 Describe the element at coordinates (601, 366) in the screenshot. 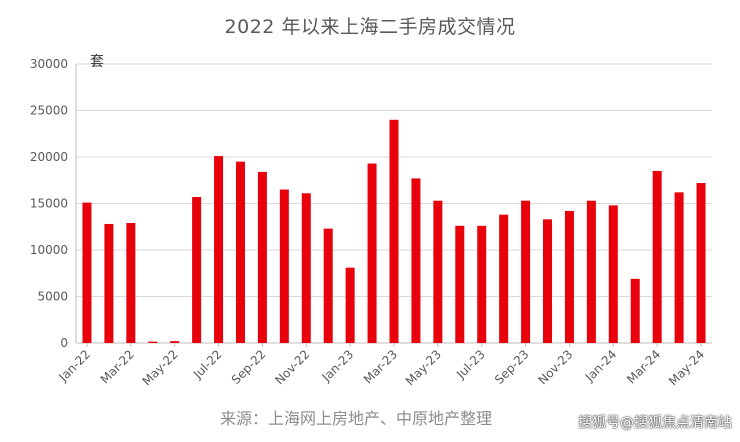

I see `x-tick-label: Jan-24` at that location.